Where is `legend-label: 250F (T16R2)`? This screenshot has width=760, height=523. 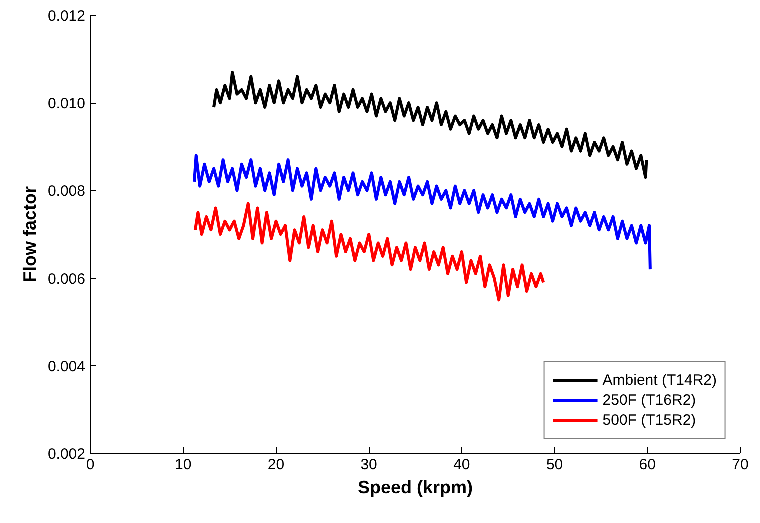
legend-label: 250F (T16R2) is located at coordinates (649, 400).